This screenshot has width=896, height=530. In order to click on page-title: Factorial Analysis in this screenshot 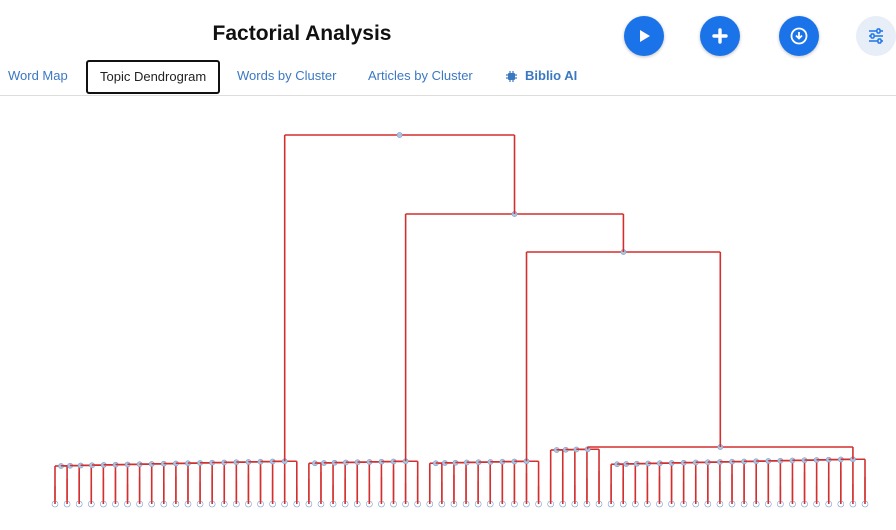, I will do `click(302, 33)`.